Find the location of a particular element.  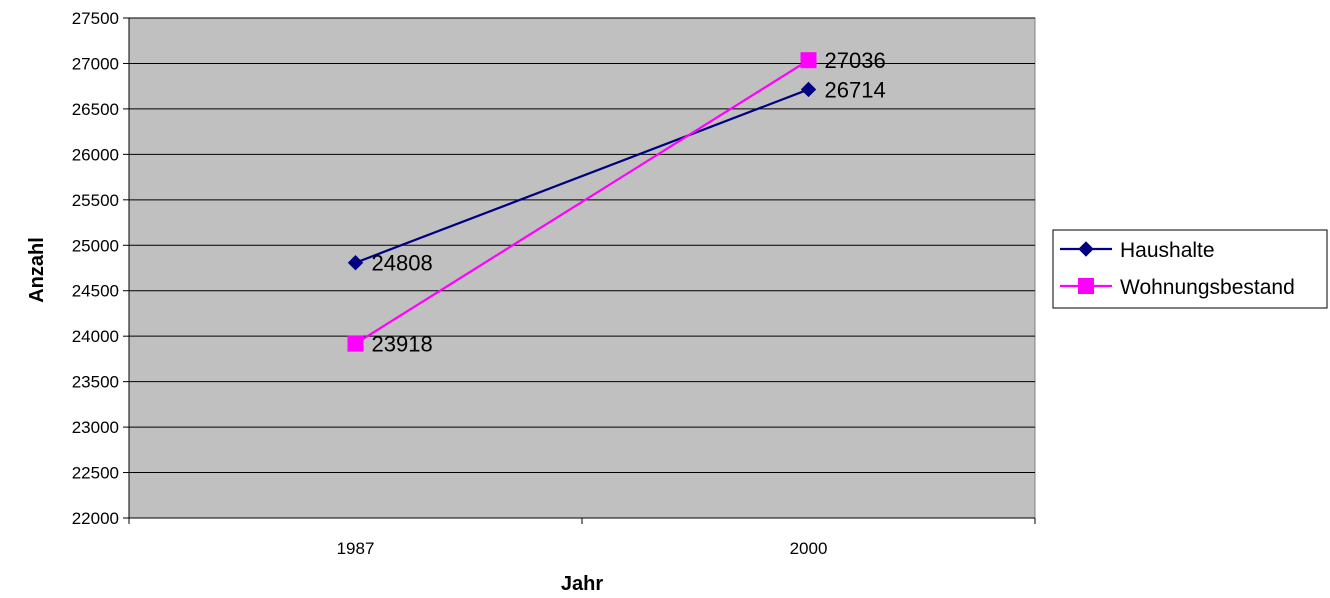

legend: Haushalte Wohnungsbestand is located at coordinates (1190, 269).